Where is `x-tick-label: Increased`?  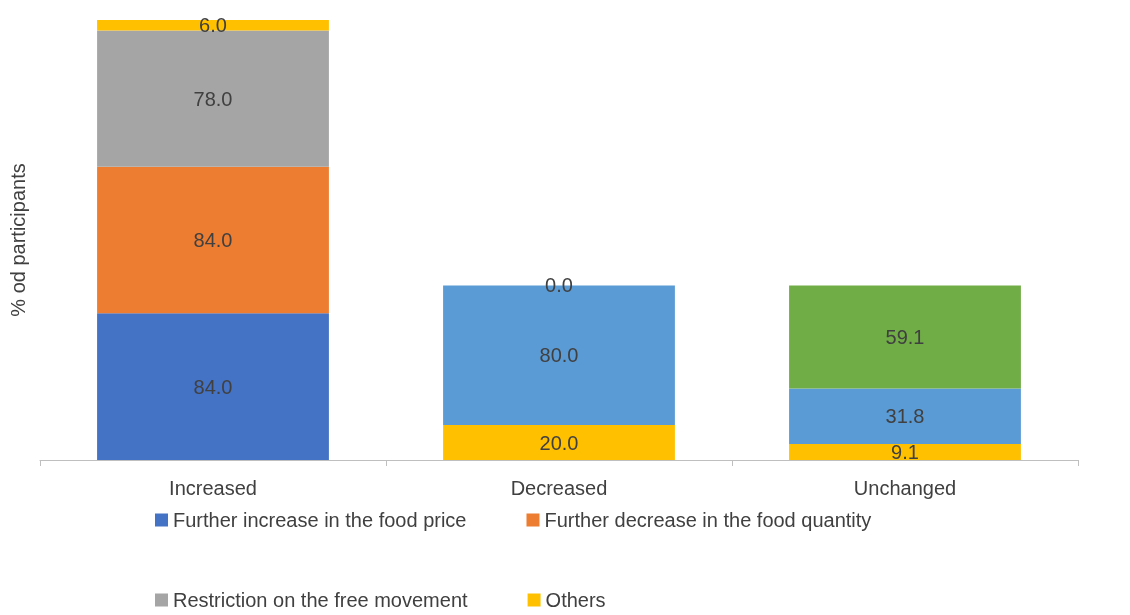
x-tick-label: Increased is located at coordinates (213, 488).